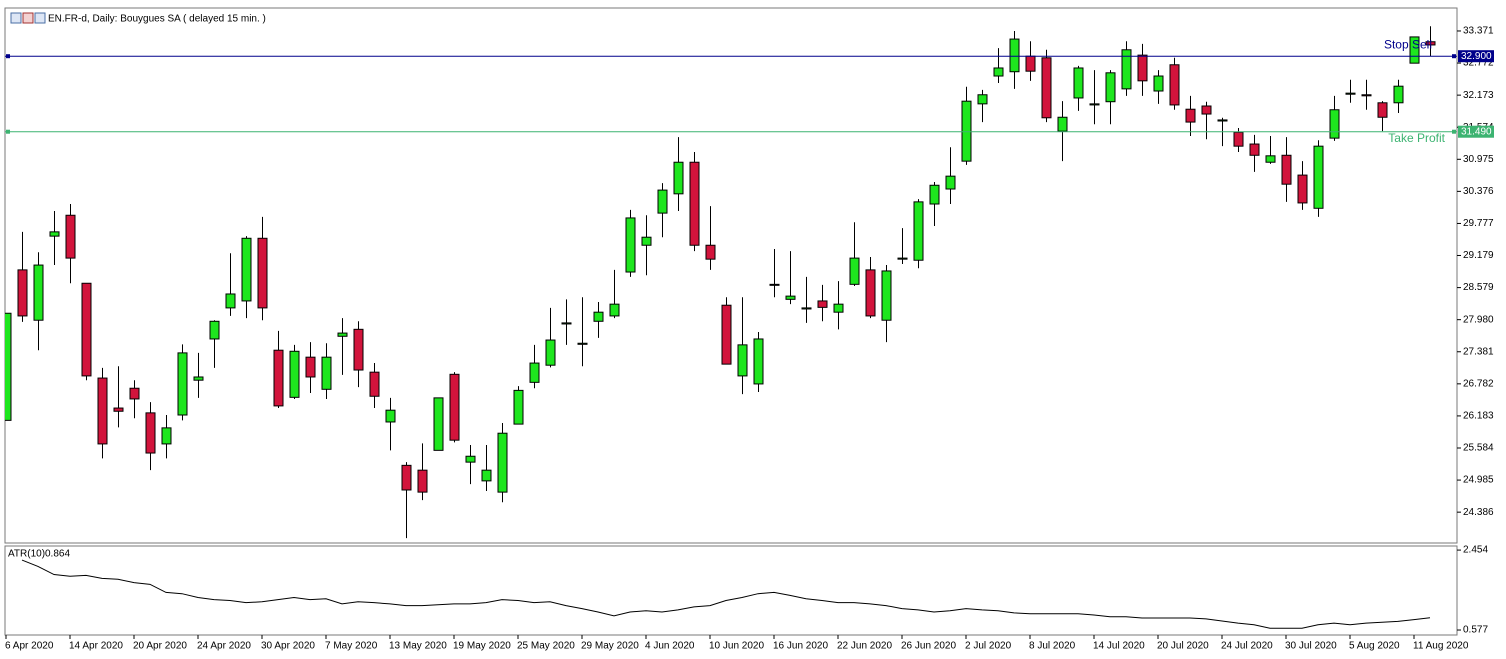 The image size is (1506, 659). I want to click on level-price-label: 32.900, so click(1476, 56).